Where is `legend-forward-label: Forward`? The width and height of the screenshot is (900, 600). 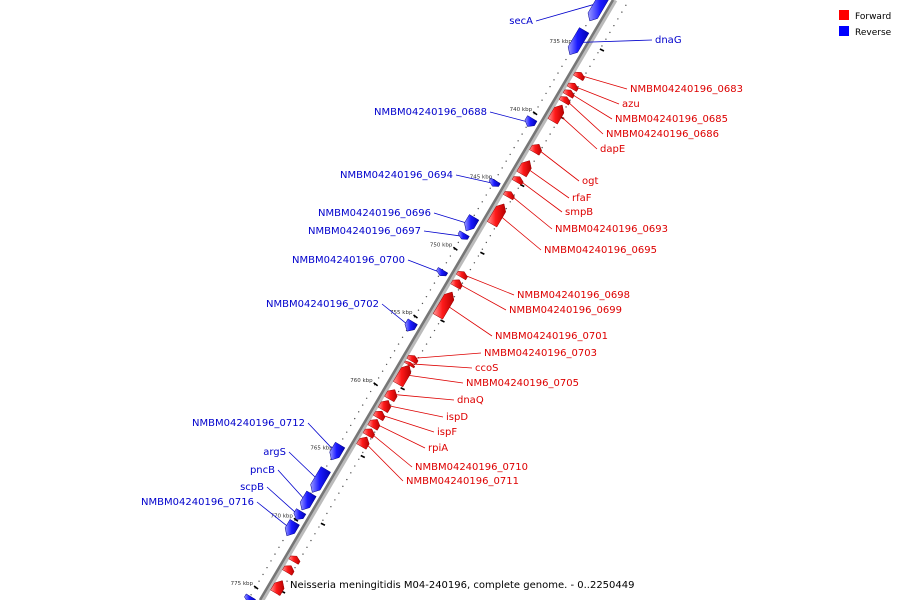 legend-forward-label: Forward is located at coordinates (873, 17).